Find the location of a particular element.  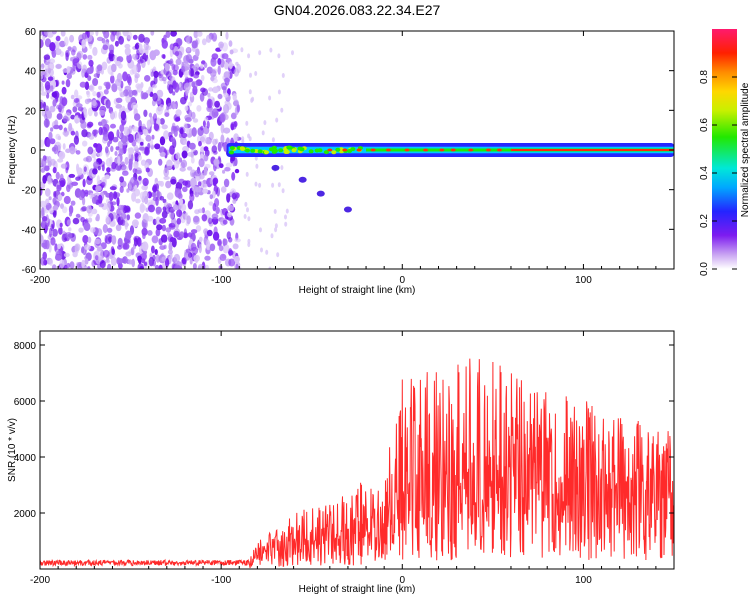

spectrogram-x-label: Height of straight line (km) is located at coordinates (357, 290).